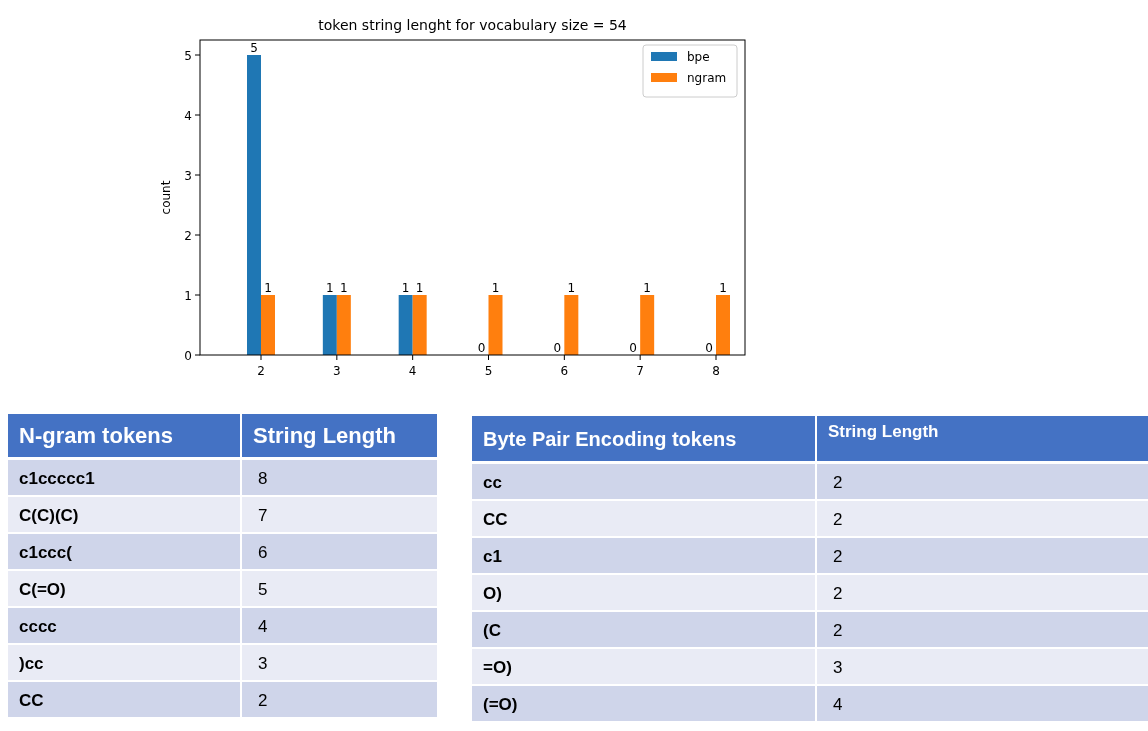  What do you see at coordinates (497, 667) in the screenshot?
I see `category-label: =O)` at bounding box center [497, 667].